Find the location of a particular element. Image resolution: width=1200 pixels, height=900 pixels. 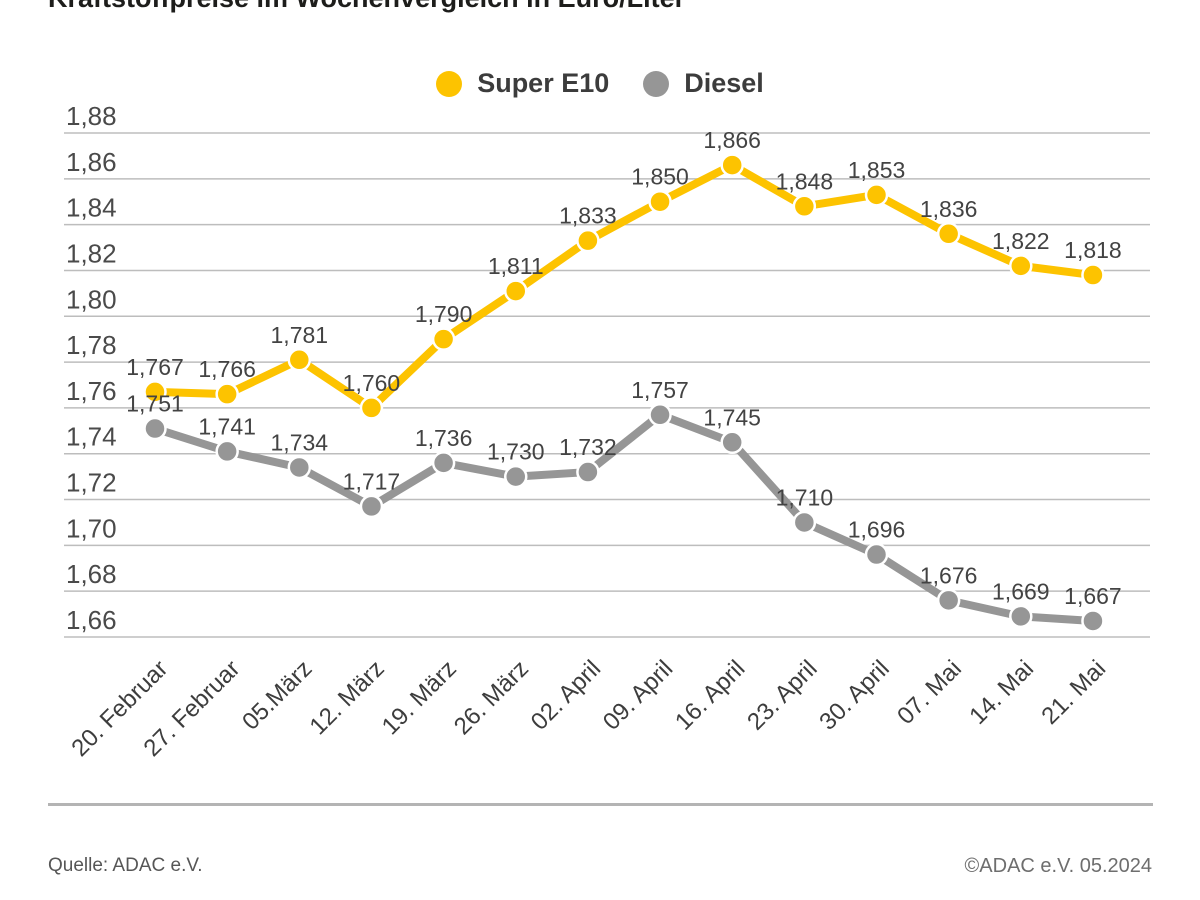

y-tick-label: 1,86 is located at coordinates (91, 162).